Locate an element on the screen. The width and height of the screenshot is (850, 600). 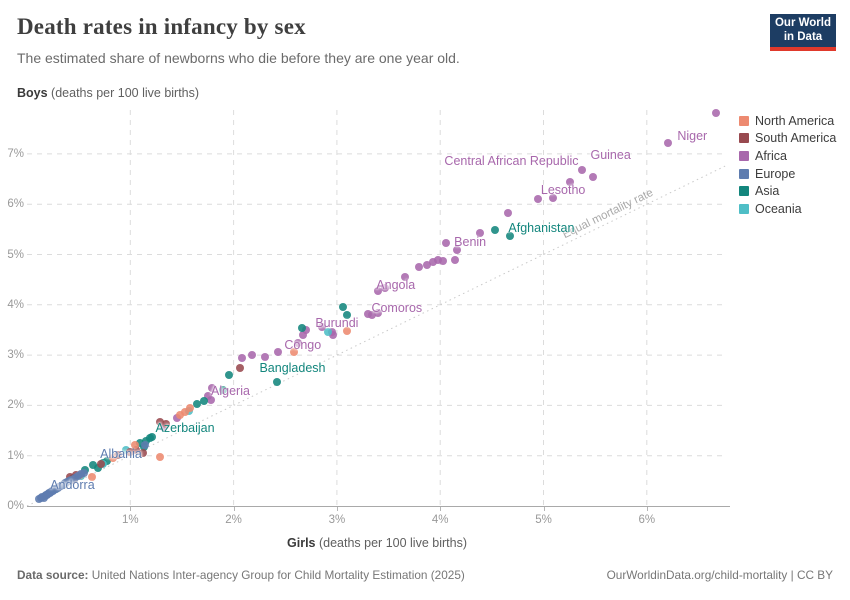
country-label: Angola is located at coordinates (396, 285).